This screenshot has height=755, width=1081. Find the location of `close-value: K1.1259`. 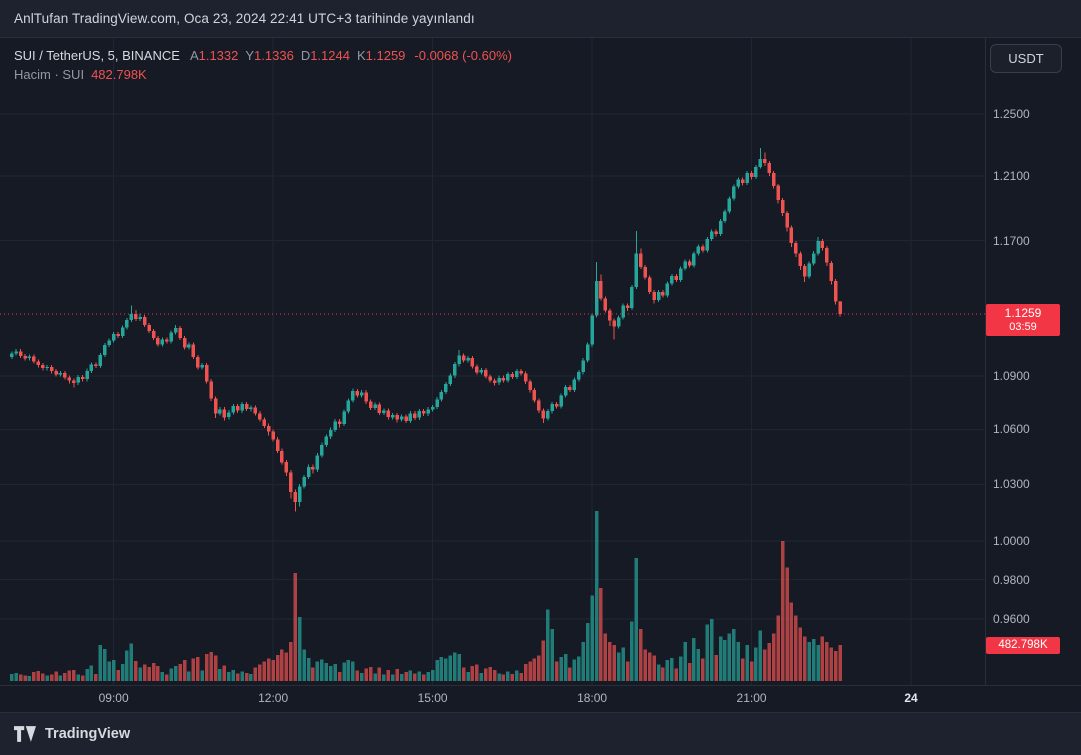

close-value: K1.1259 is located at coordinates (381, 55).